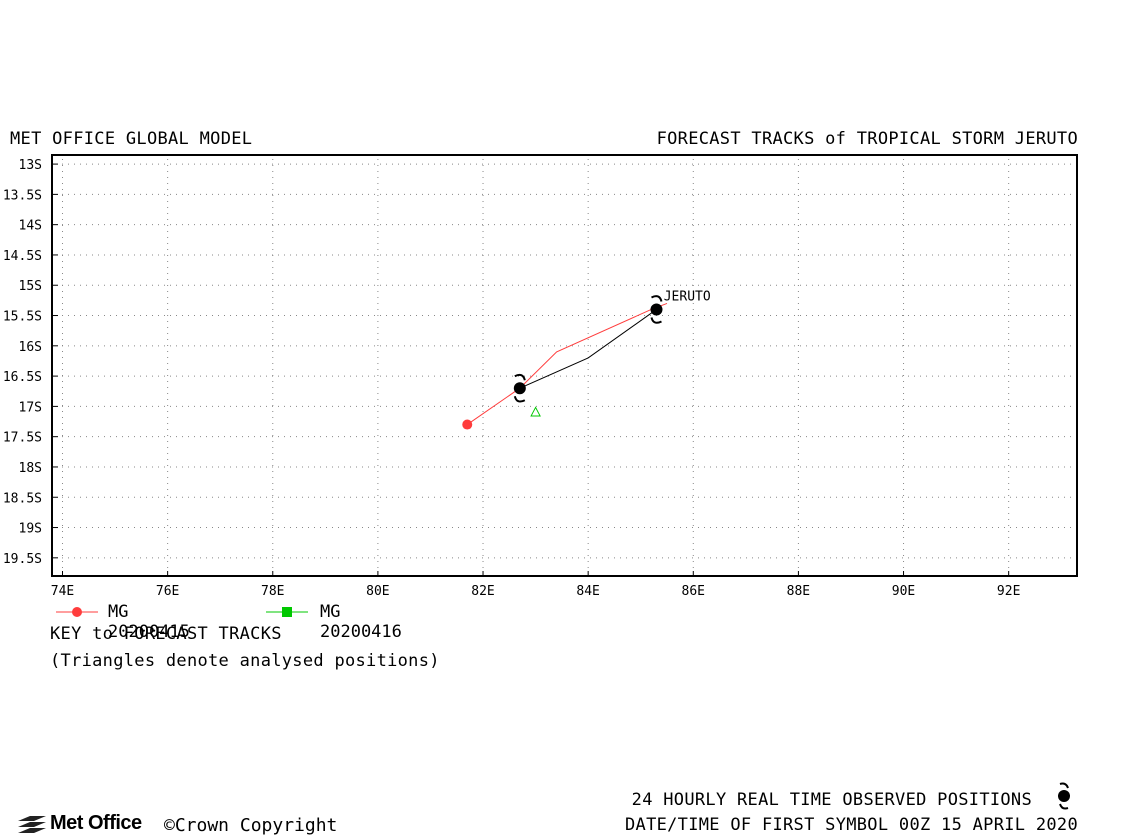  I want to click on lat-tick-label: 18.5S, so click(22, 498).